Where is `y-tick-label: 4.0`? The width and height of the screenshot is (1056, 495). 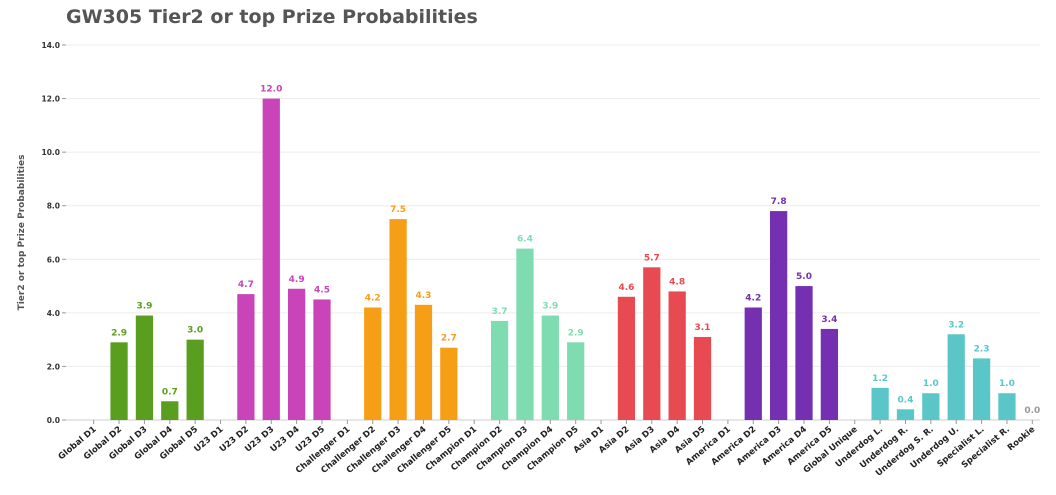 y-tick-label: 4.0 is located at coordinates (53, 313).